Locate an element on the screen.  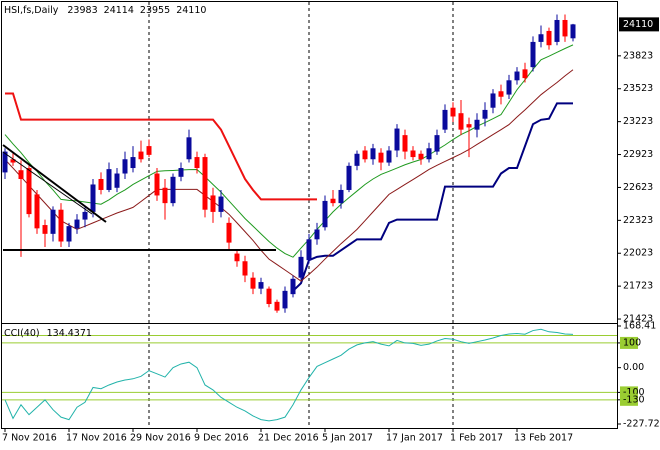
chart-title: HSI,fs,Daily 23983 24114 23955 24110 is located at coordinates (105, 10).